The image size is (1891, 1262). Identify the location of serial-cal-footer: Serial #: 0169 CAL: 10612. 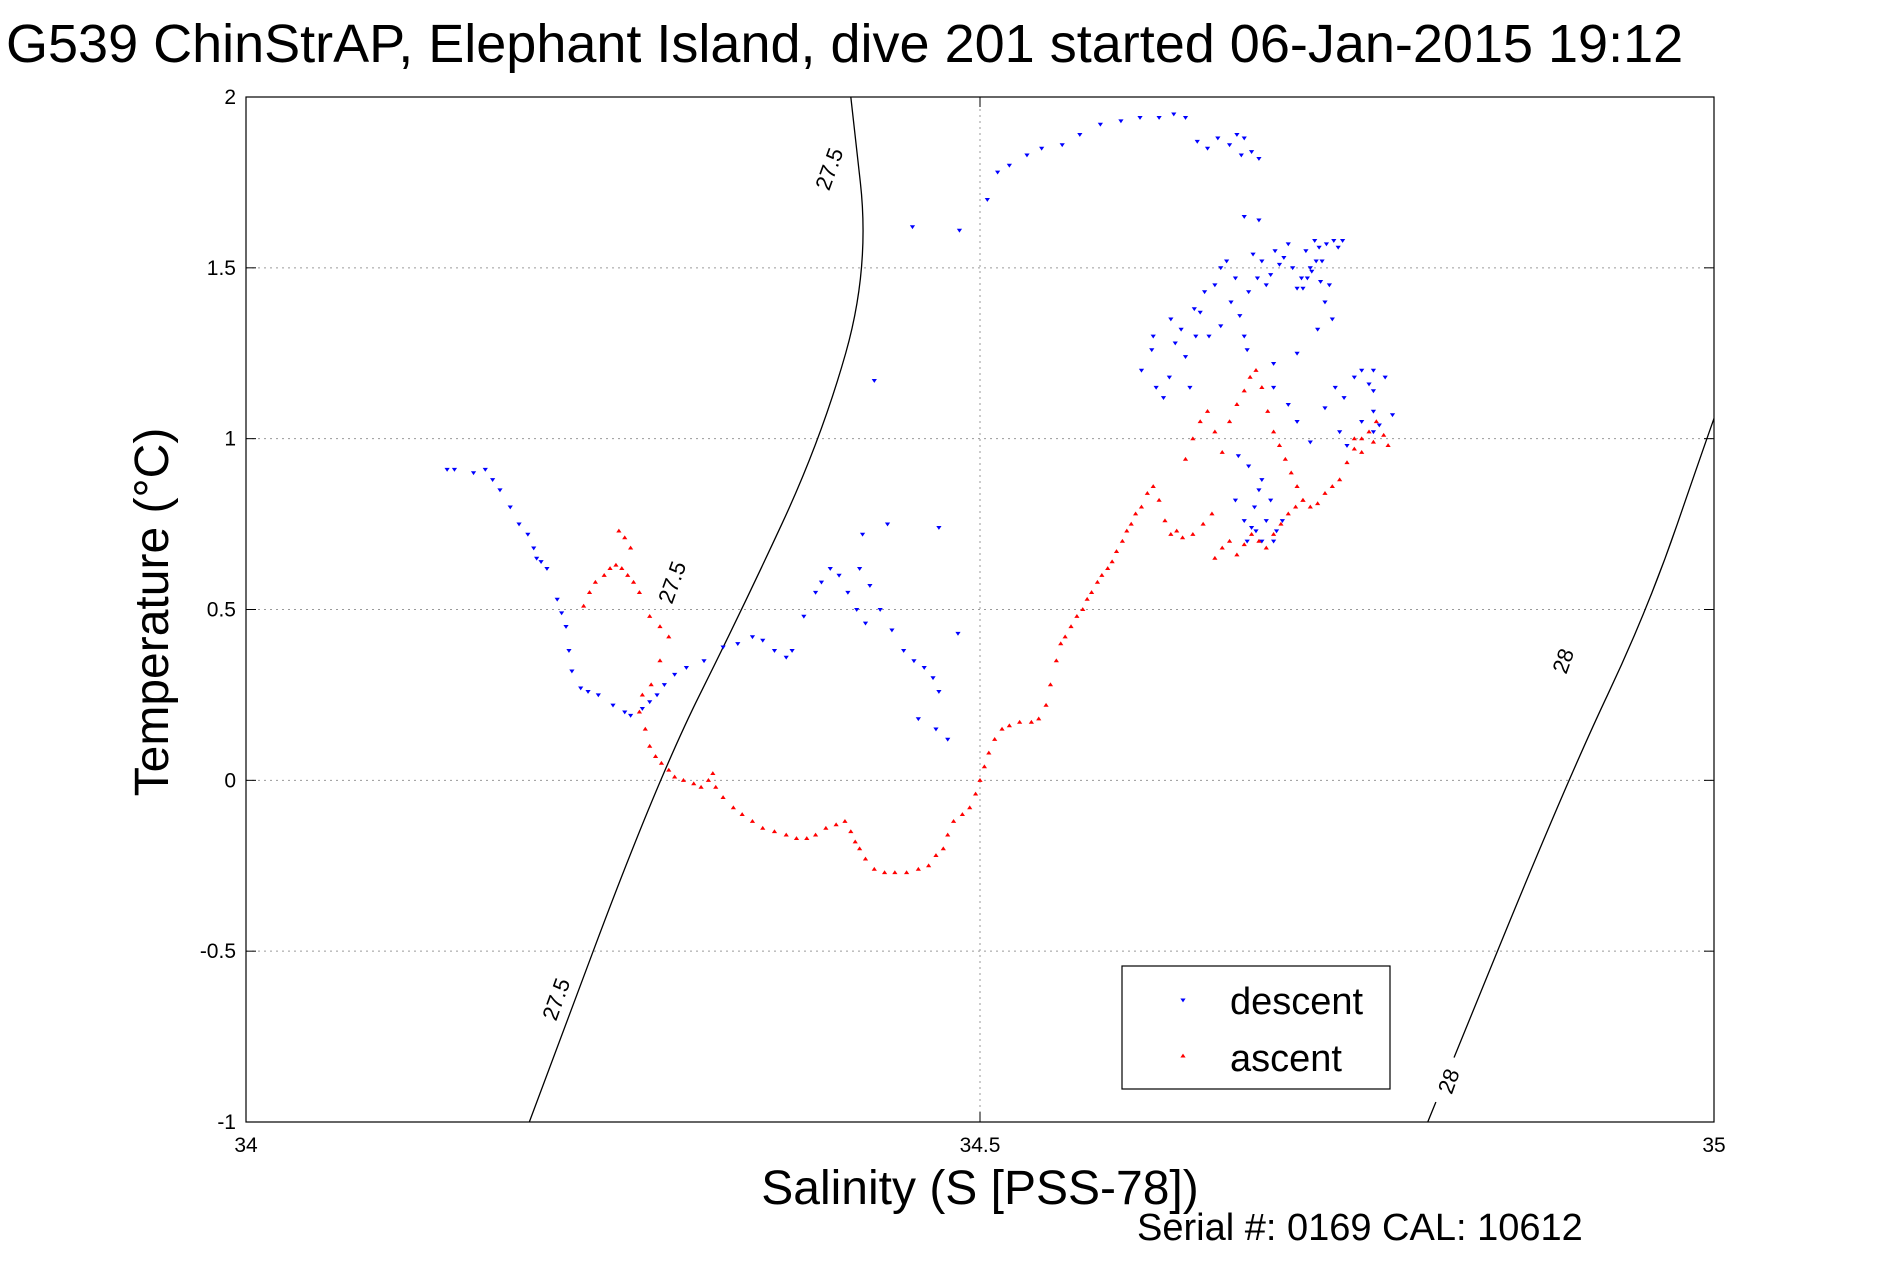
(1360, 1228).